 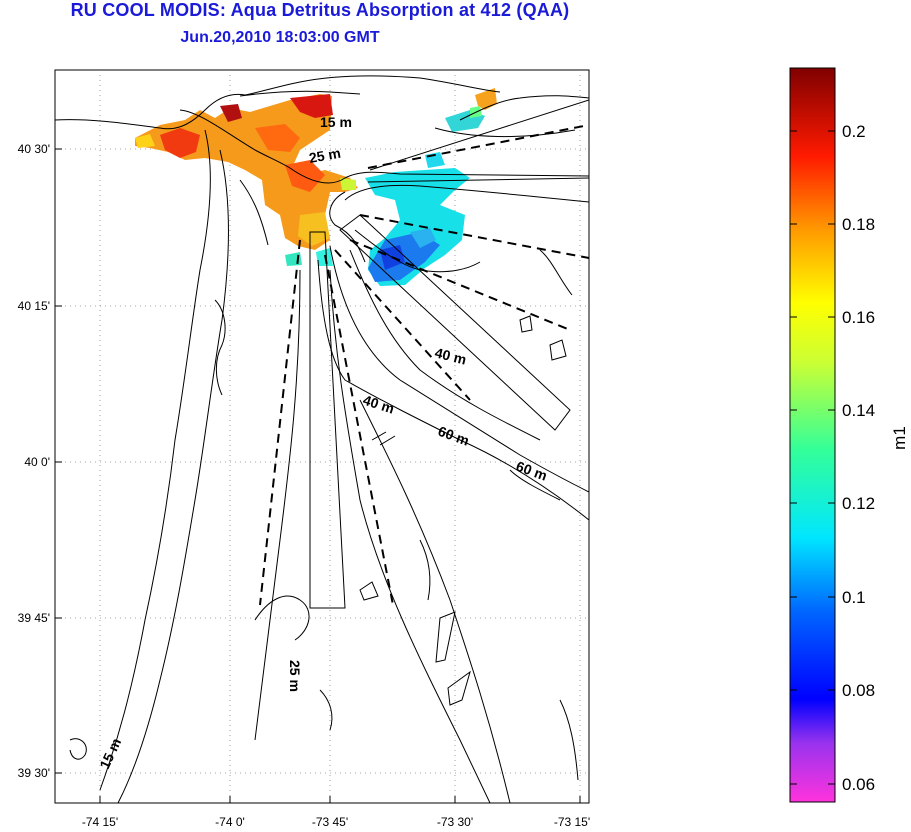 What do you see at coordinates (230, 822) in the screenshot?
I see `x-tick-label: -74 0'` at bounding box center [230, 822].